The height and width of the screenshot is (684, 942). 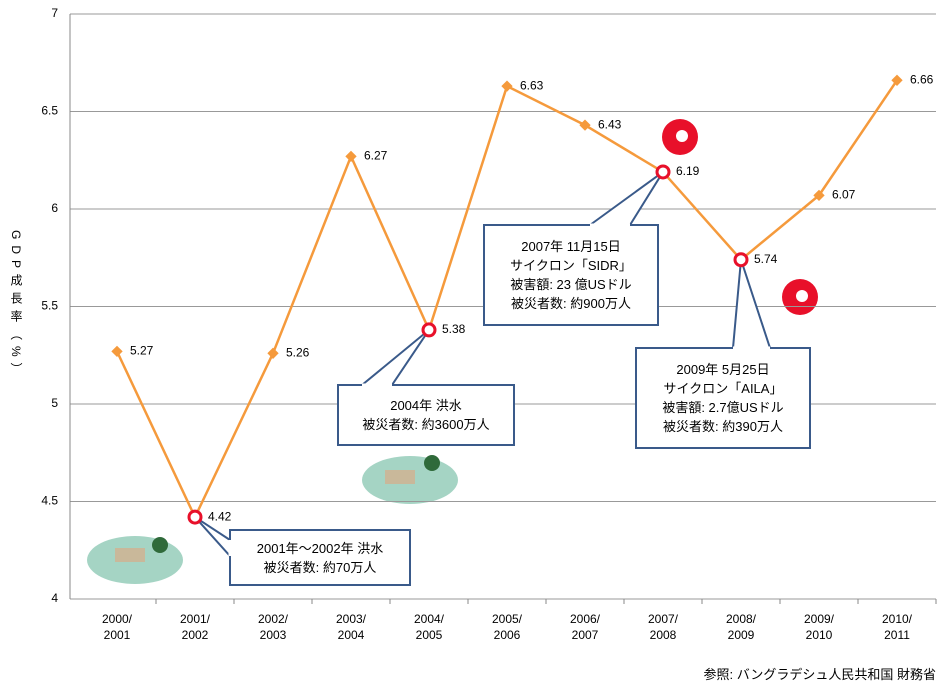 I want to click on annotation-text: 2007年 11月15日, so click(x=571, y=246).